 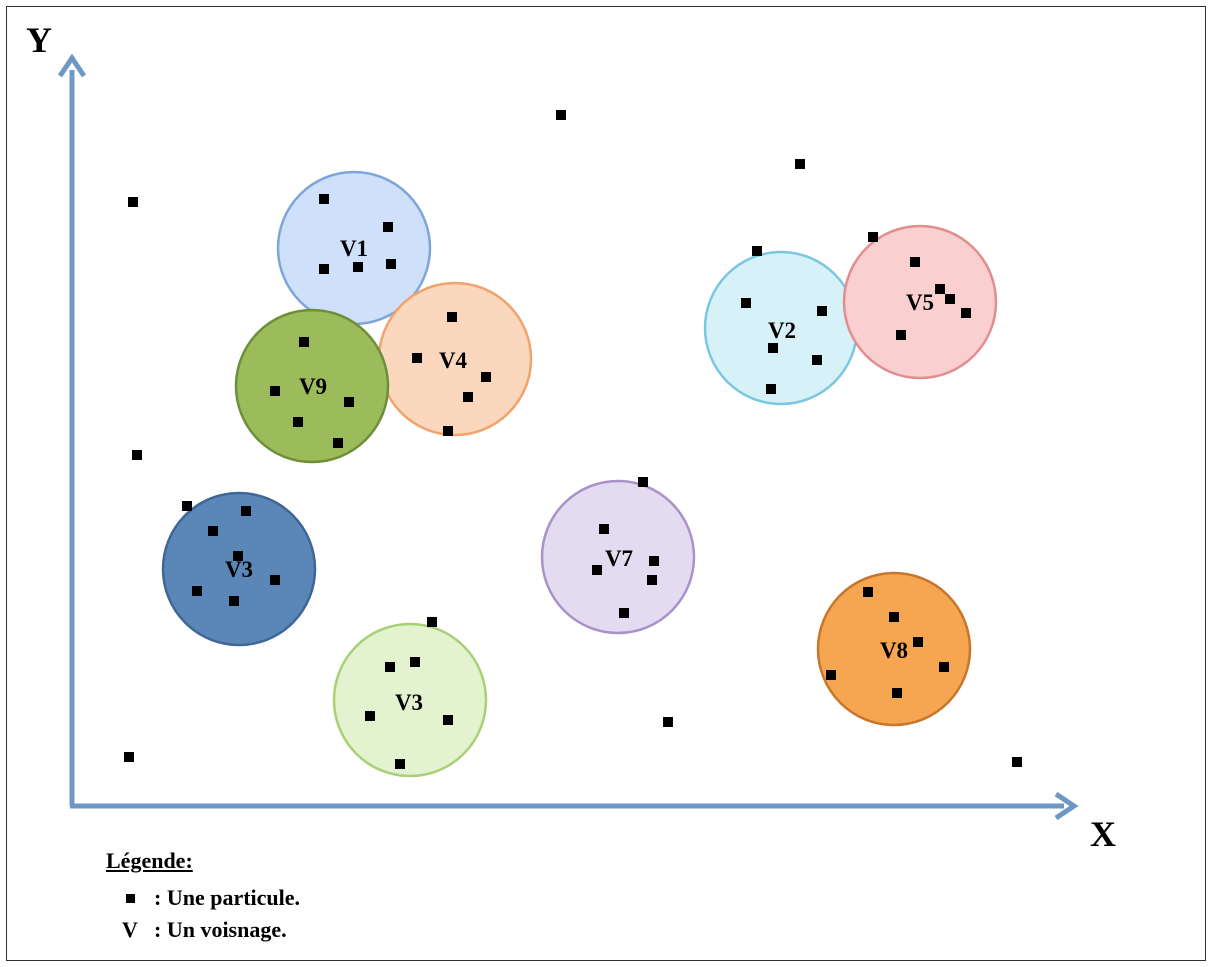 I want to click on label-v3b: V3, so click(x=409, y=702).